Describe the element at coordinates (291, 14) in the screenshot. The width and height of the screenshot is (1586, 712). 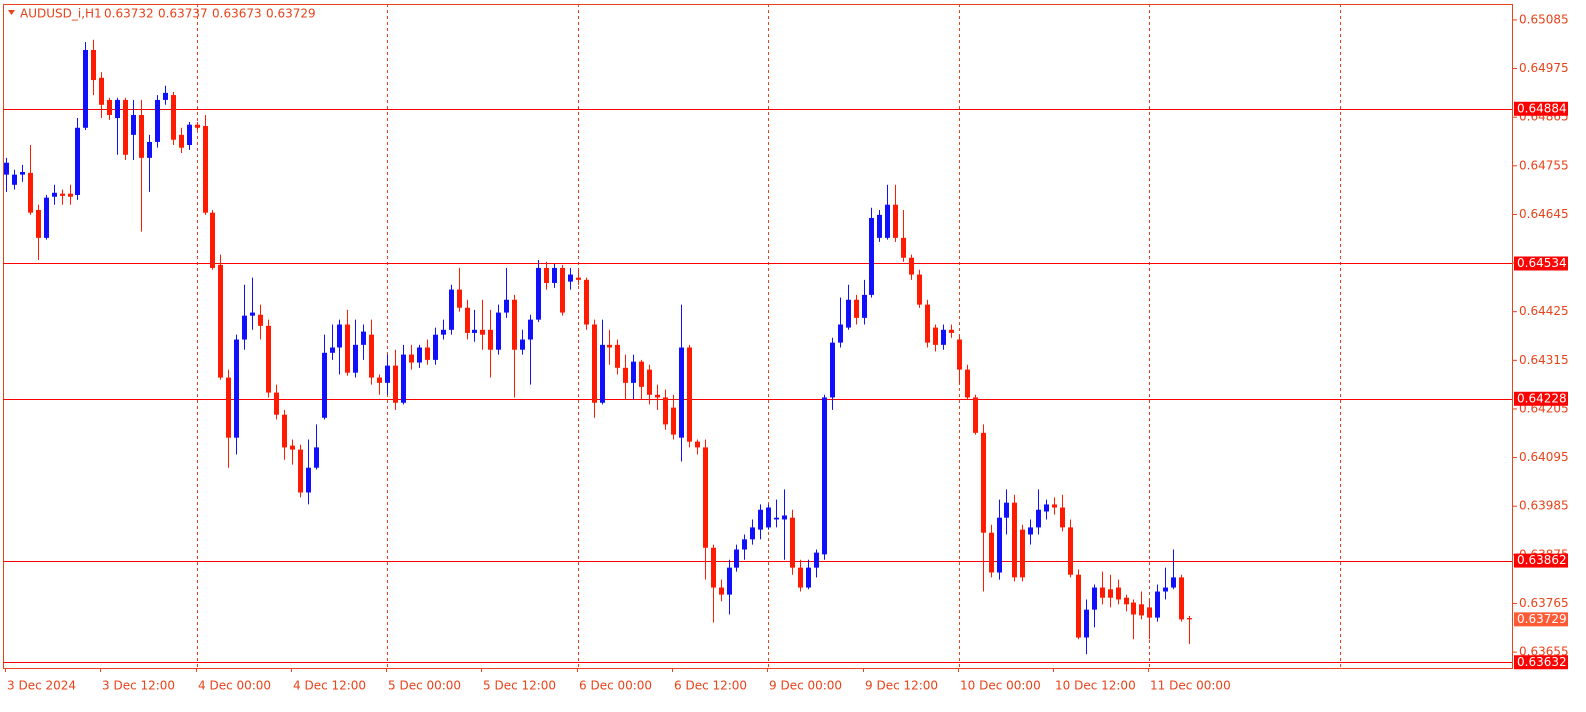
I see `header-close: 0.63729` at that location.